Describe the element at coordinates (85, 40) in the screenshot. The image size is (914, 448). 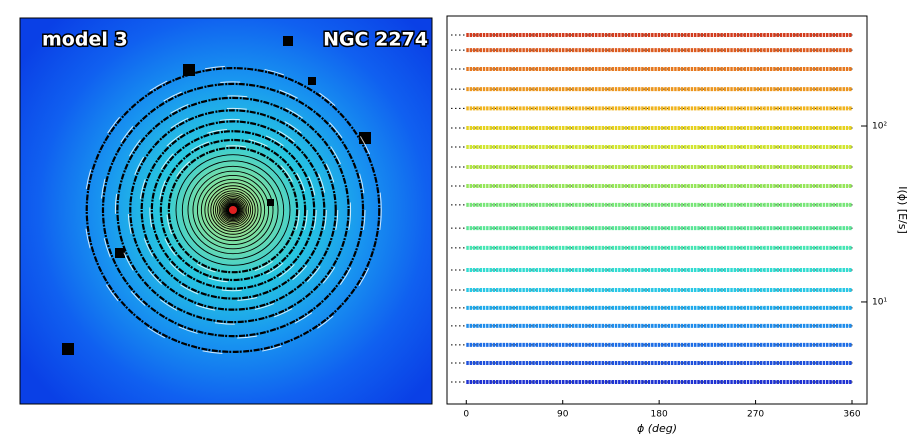
I see `model-label: model 3` at that location.